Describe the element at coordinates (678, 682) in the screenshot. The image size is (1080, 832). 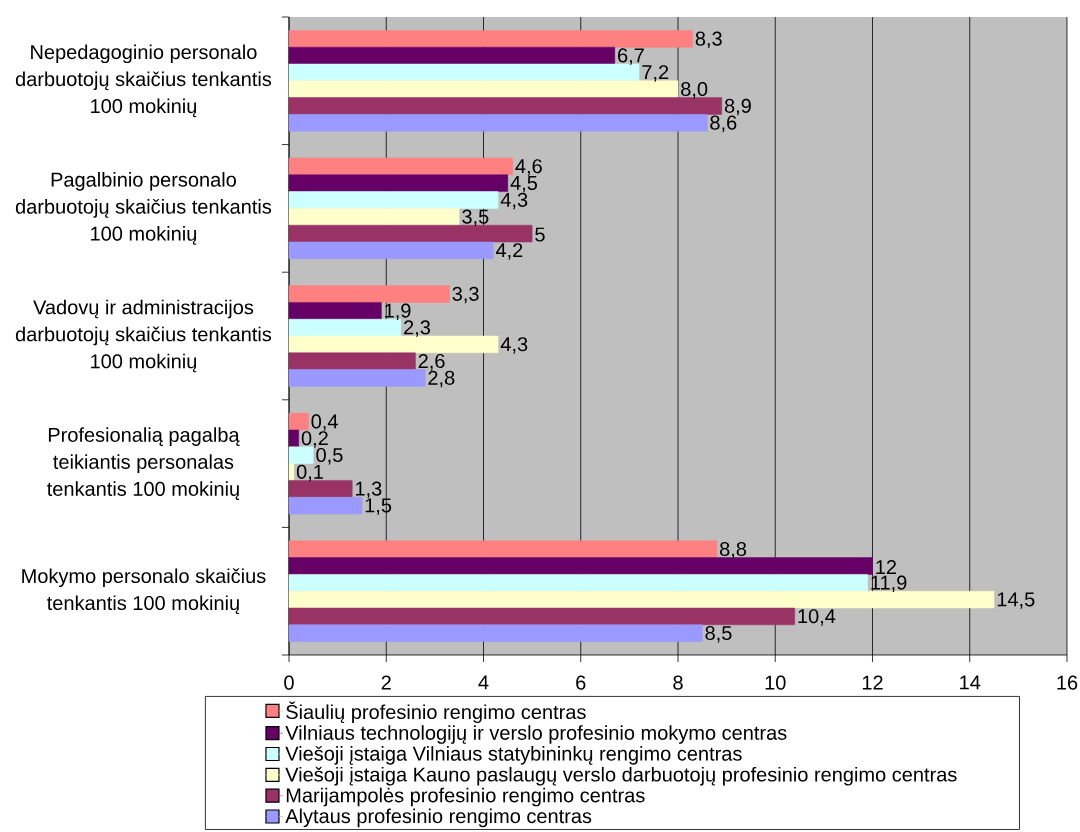
I see `x-tick-label: 8` at that location.